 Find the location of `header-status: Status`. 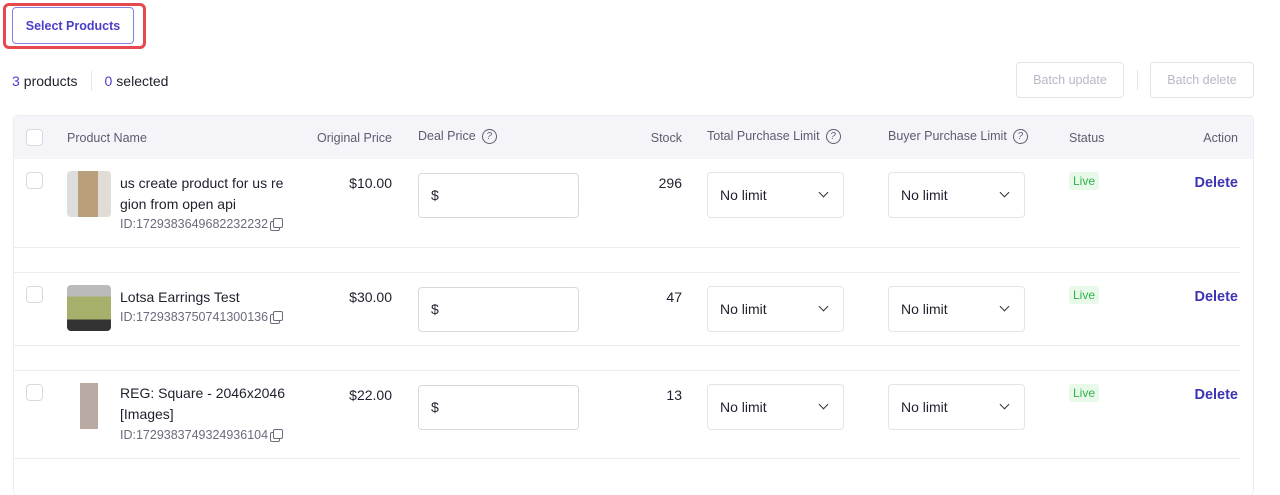

header-status: Status is located at coordinates (1087, 138).